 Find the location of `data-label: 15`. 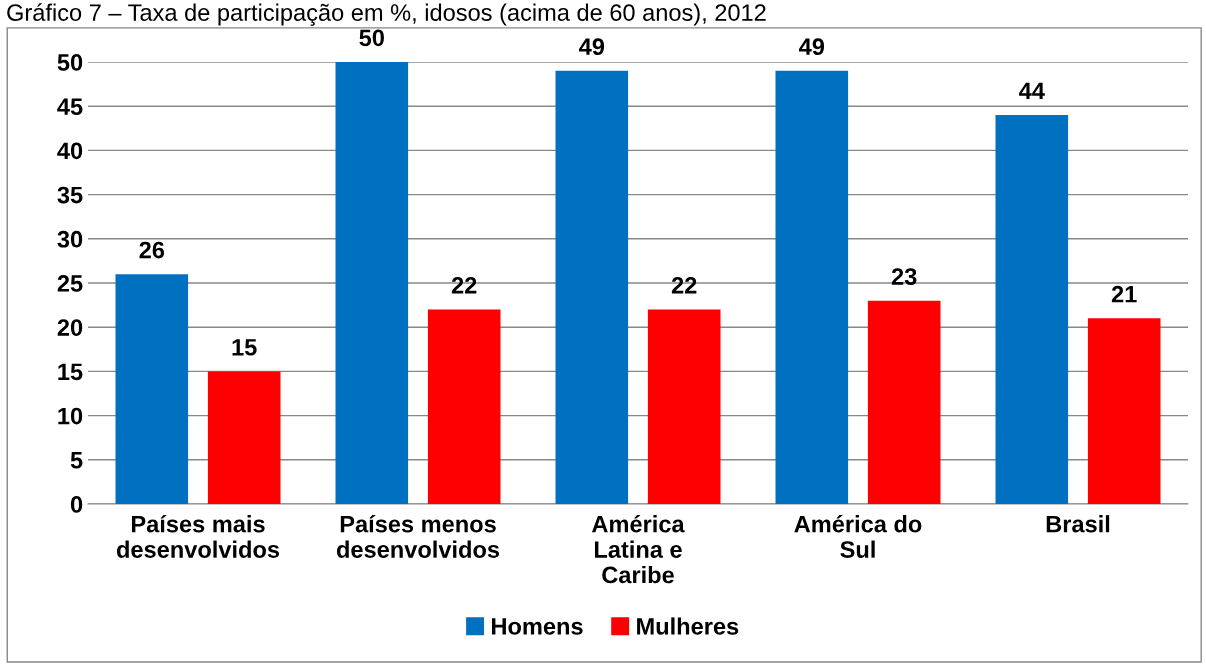

data-label: 15 is located at coordinates (244, 347).